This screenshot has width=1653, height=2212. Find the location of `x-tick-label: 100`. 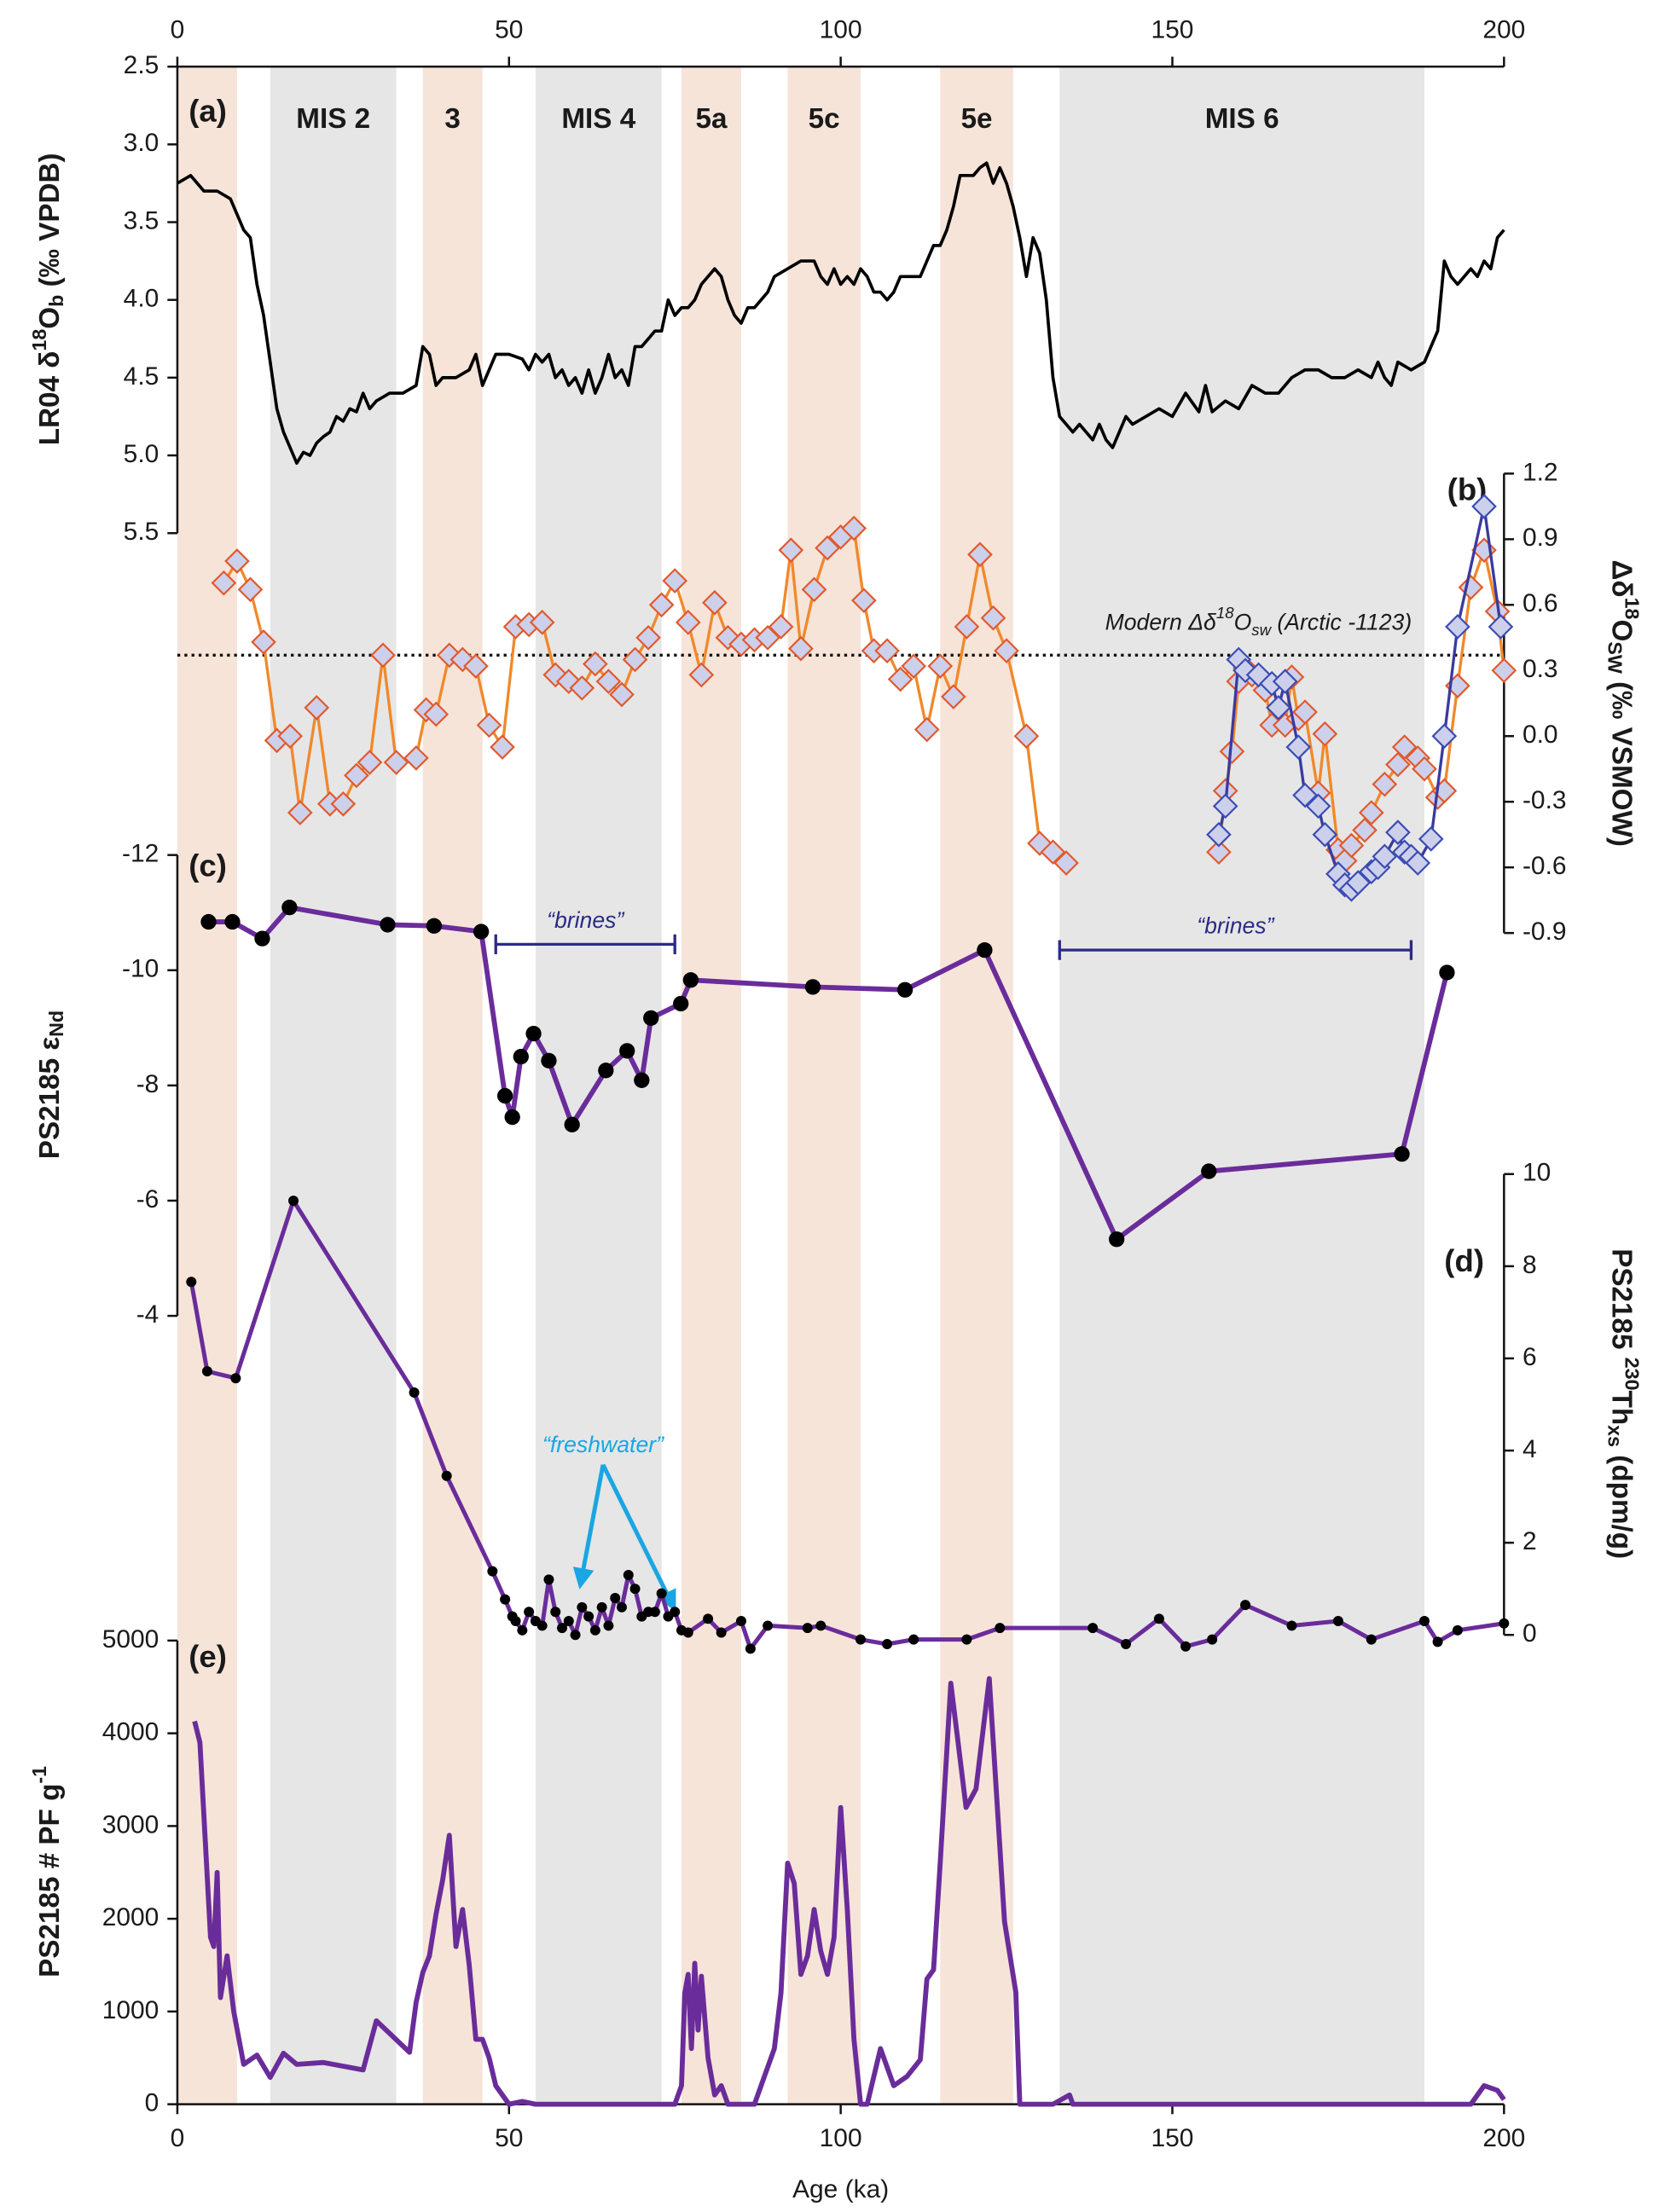

x-tick-label: 100 is located at coordinates (841, 29).